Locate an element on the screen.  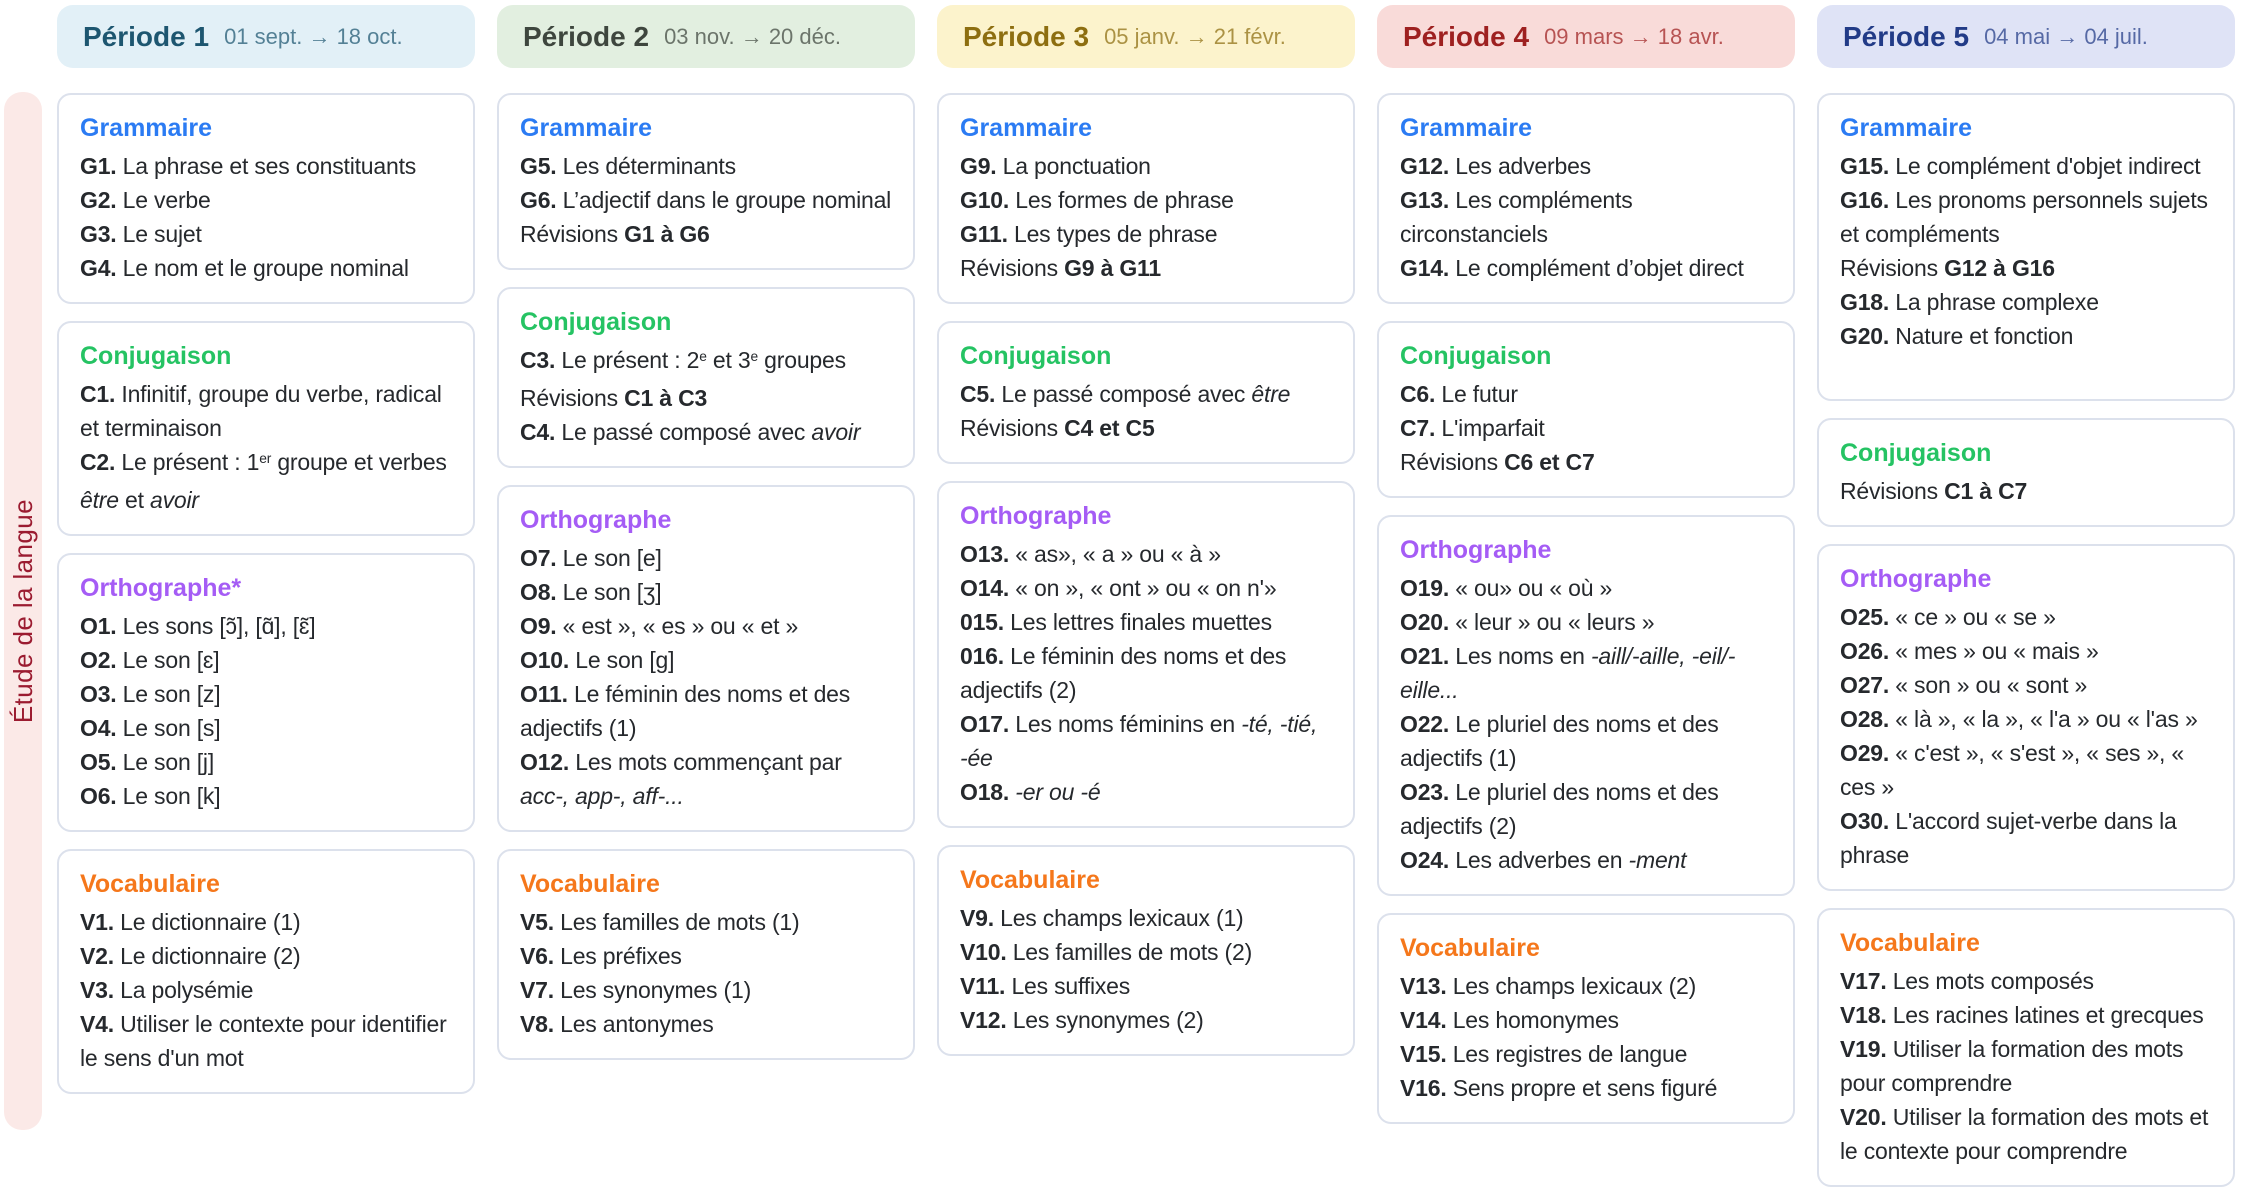
card-item: G18. La phrase complexe is located at coordinates (1969, 302).